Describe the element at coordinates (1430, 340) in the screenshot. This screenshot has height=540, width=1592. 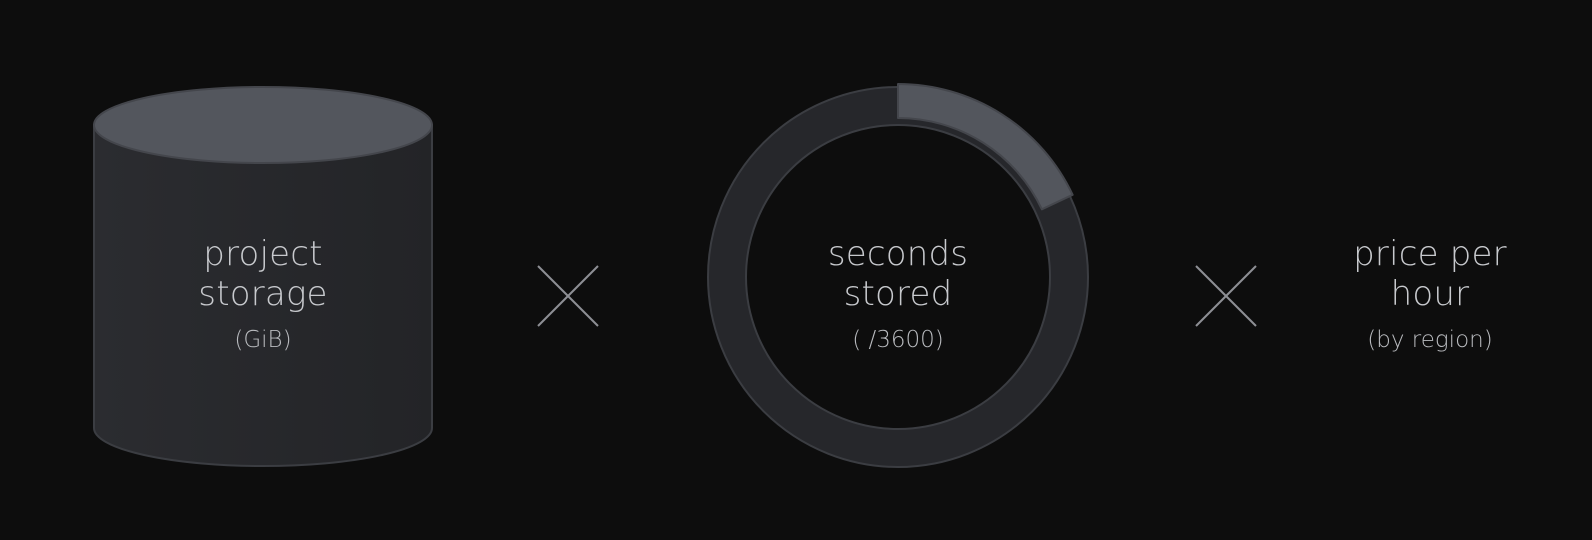
I see `price-label-unit: (by region)` at that location.